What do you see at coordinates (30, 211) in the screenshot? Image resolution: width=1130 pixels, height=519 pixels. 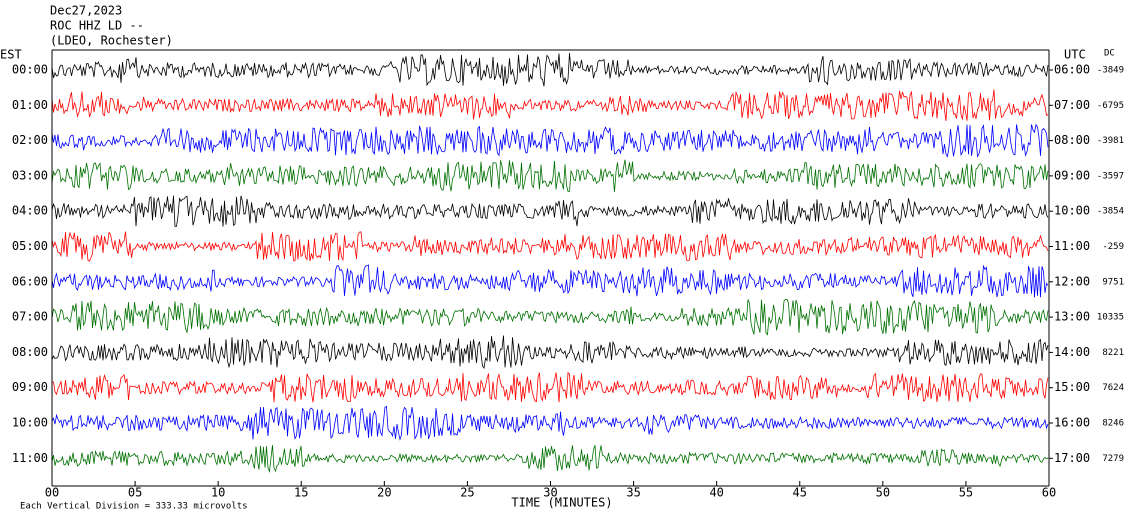 I see `est-time: 04:00` at bounding box center [30, 211].